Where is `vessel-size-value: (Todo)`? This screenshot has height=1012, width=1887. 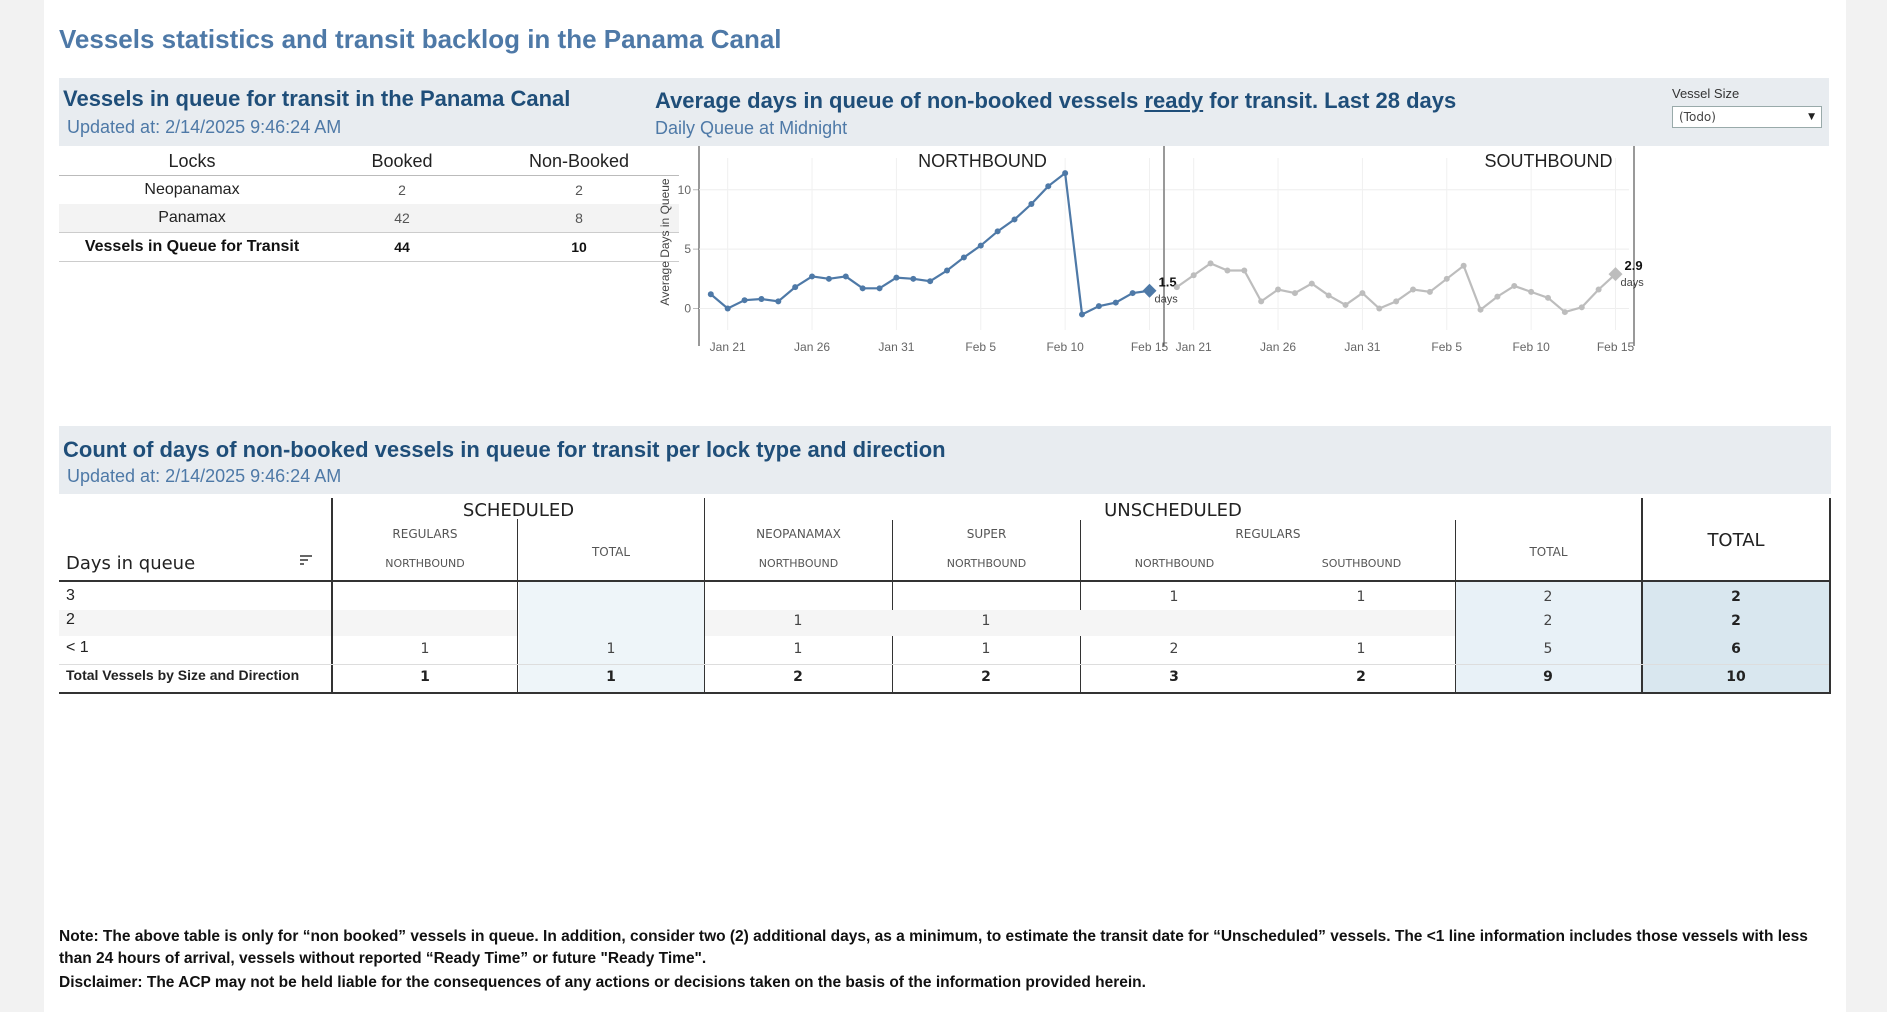
vessel-size-value: (Todo) is located at coordinates (1697, 117).